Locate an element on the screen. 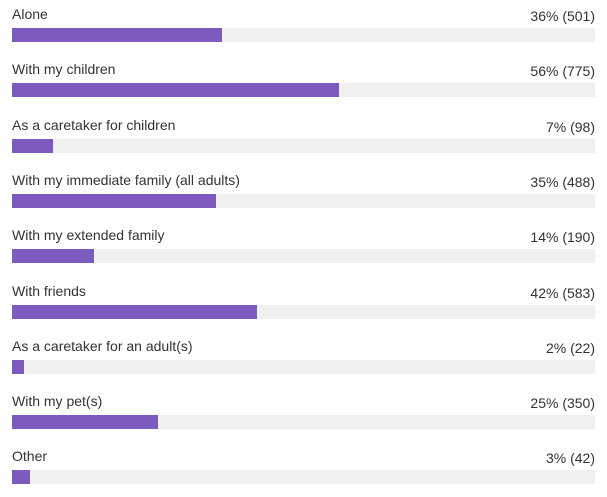  poll-option-row: As a caretaker for children 7% (98) is located at coordinates (303, 138).